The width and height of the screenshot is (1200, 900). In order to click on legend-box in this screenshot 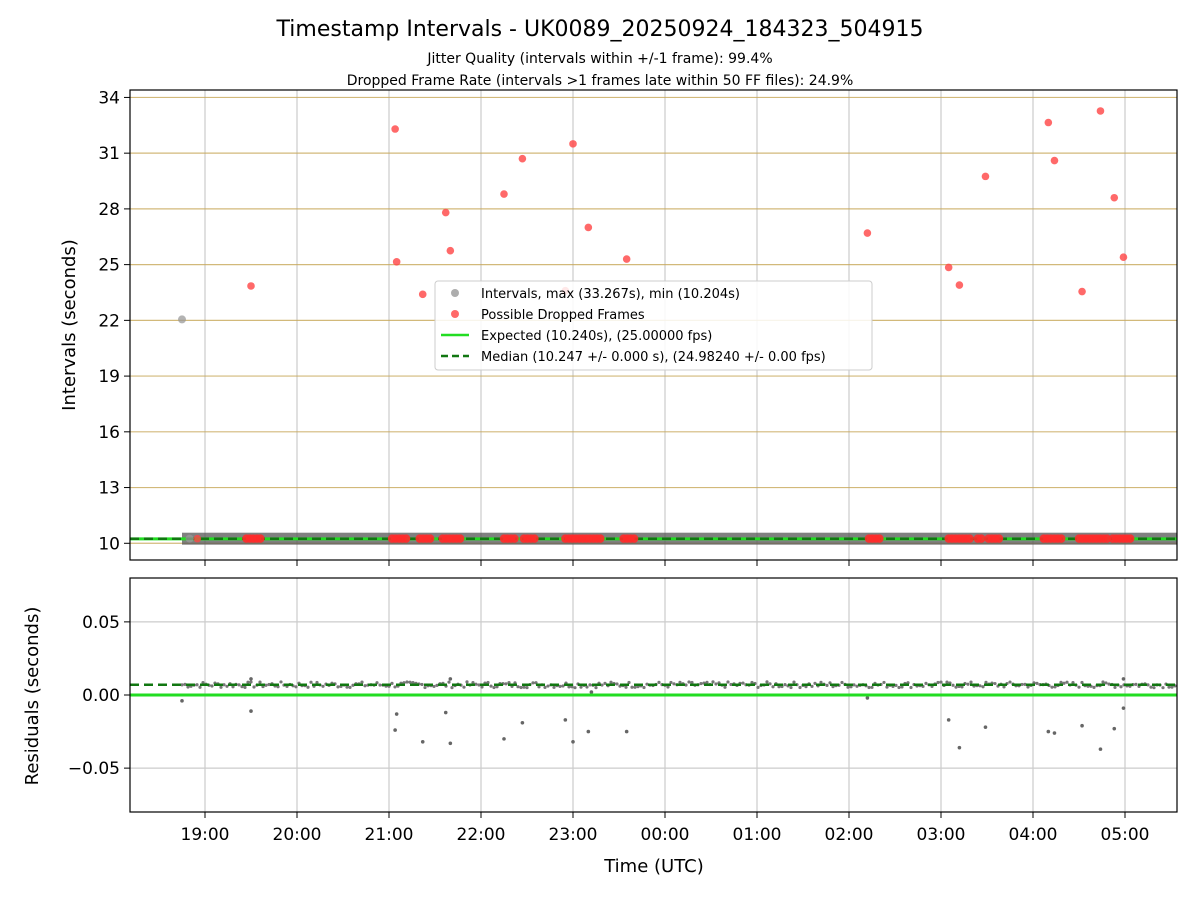, I will do `click(653, 325)`.